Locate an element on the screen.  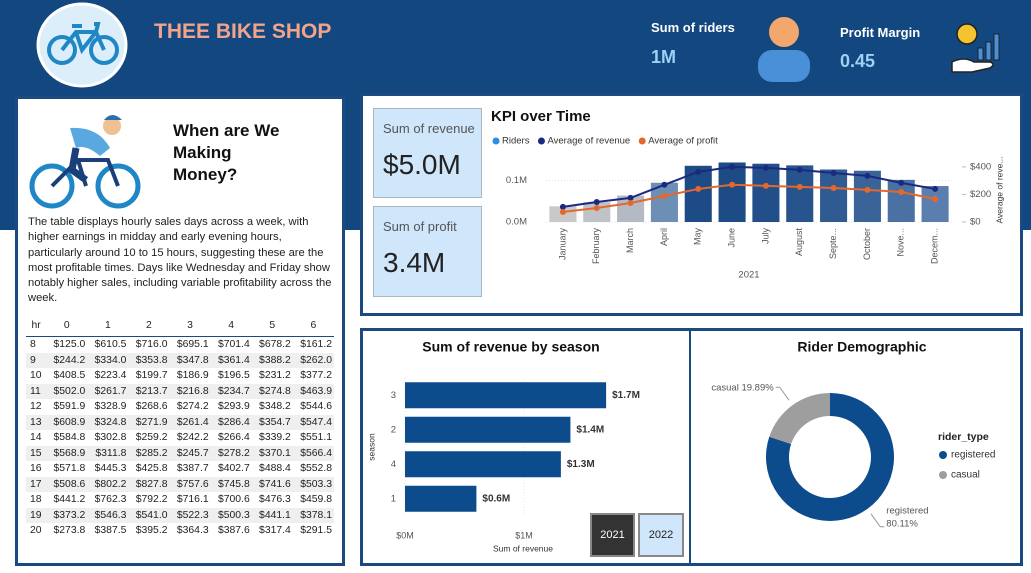
header-row: hr 0 1 2 3 4 5 6 is located at coordinates (180, 325).